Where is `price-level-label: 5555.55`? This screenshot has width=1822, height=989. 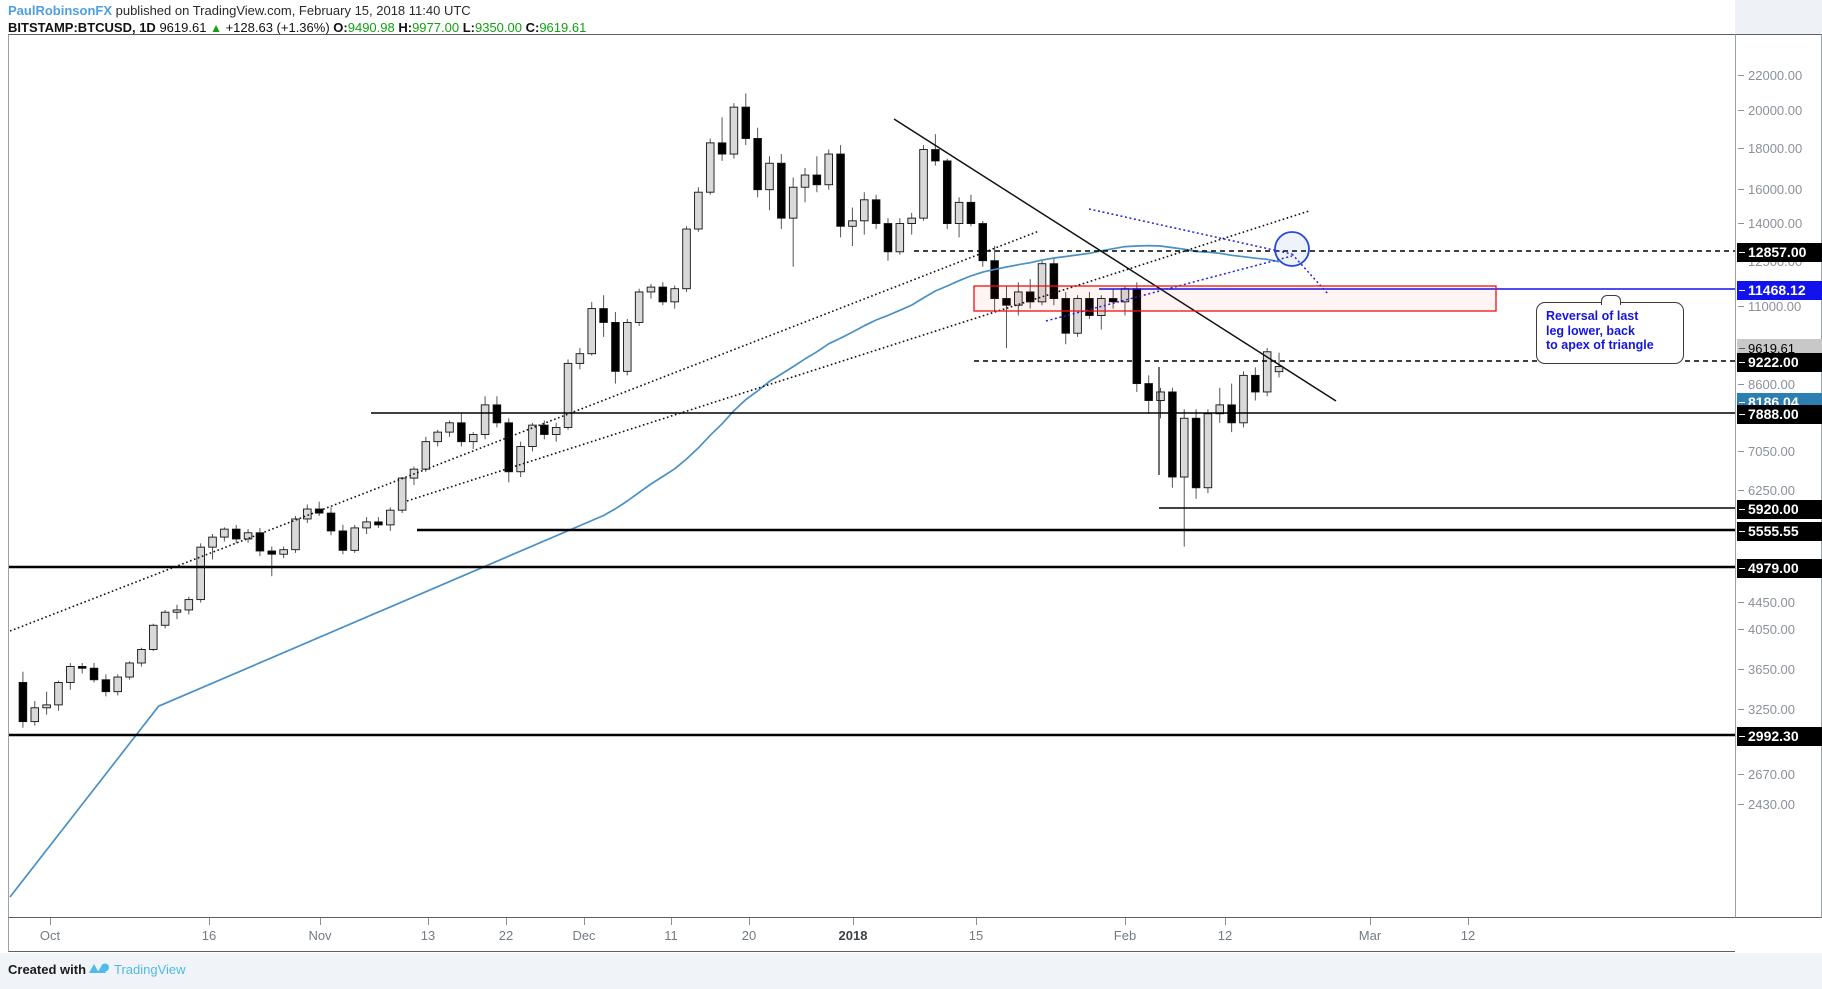
price-level-label: 5555.55 is located at coordinates (1779, 531).